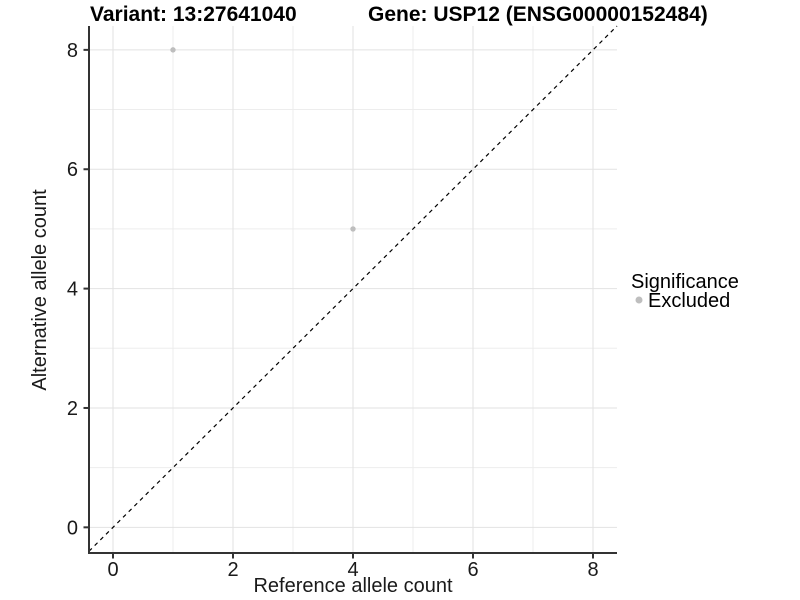  I want to click on x-tick-label: 4, so click(352, 570).